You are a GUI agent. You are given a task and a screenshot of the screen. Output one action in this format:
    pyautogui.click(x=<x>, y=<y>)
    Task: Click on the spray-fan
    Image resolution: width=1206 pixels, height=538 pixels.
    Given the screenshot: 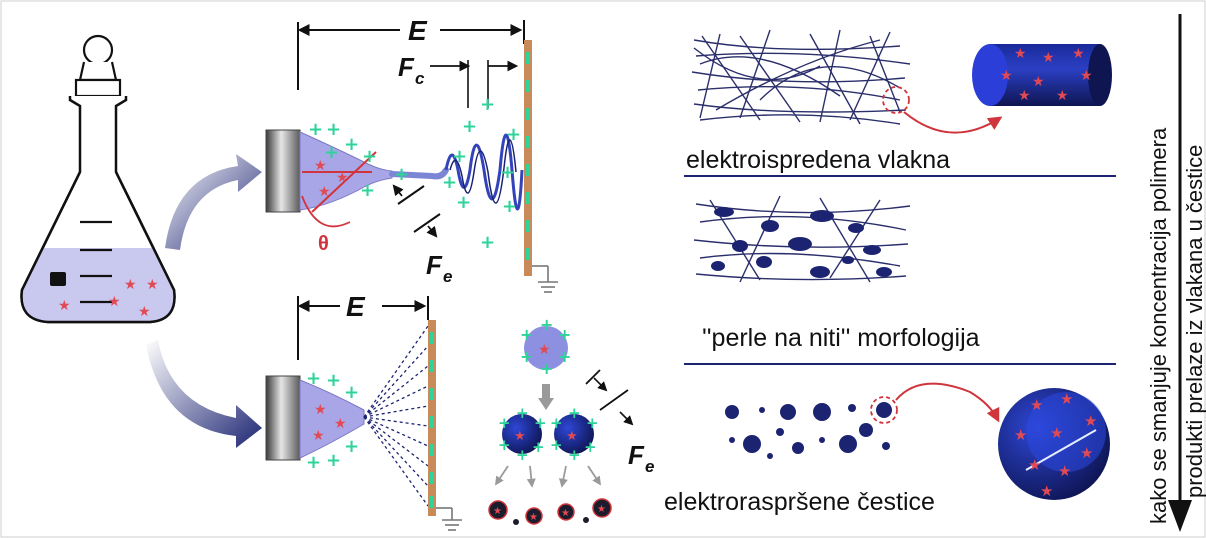 What is the action you would take?
    pyautogui.click(x=396, y=416)
    